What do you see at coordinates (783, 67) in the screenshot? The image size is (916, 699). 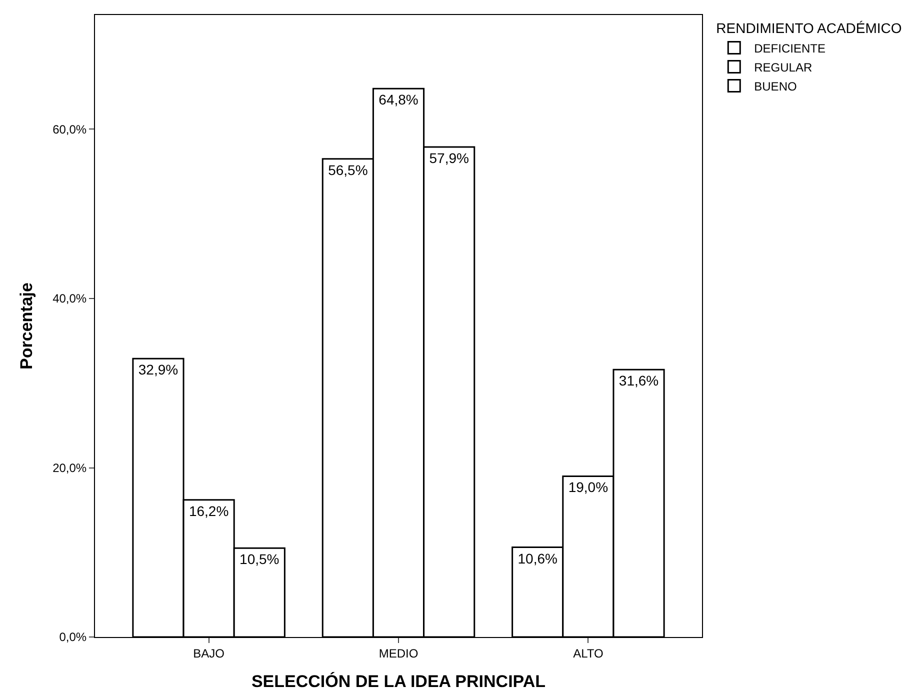 I see `legend-label: REGULAR` at bounding box center [783, 67].